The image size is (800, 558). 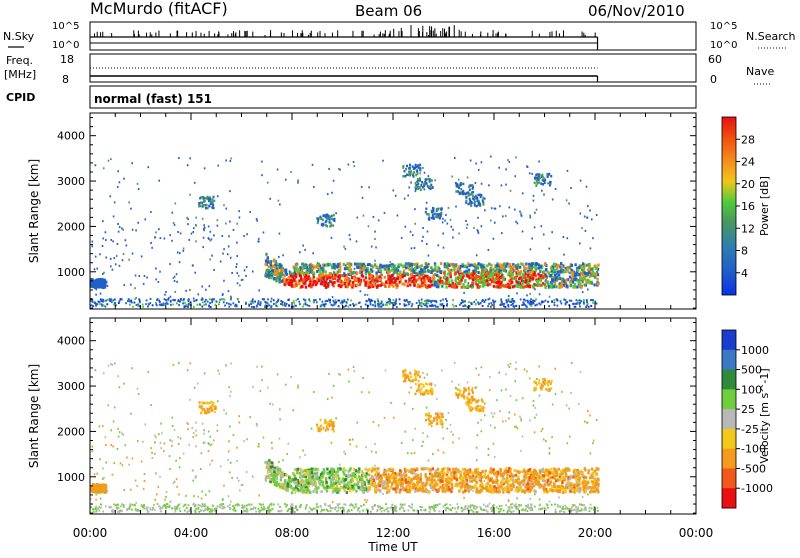 I want to click on freq-tick-bottom: 8, so click(x=65, y=79).